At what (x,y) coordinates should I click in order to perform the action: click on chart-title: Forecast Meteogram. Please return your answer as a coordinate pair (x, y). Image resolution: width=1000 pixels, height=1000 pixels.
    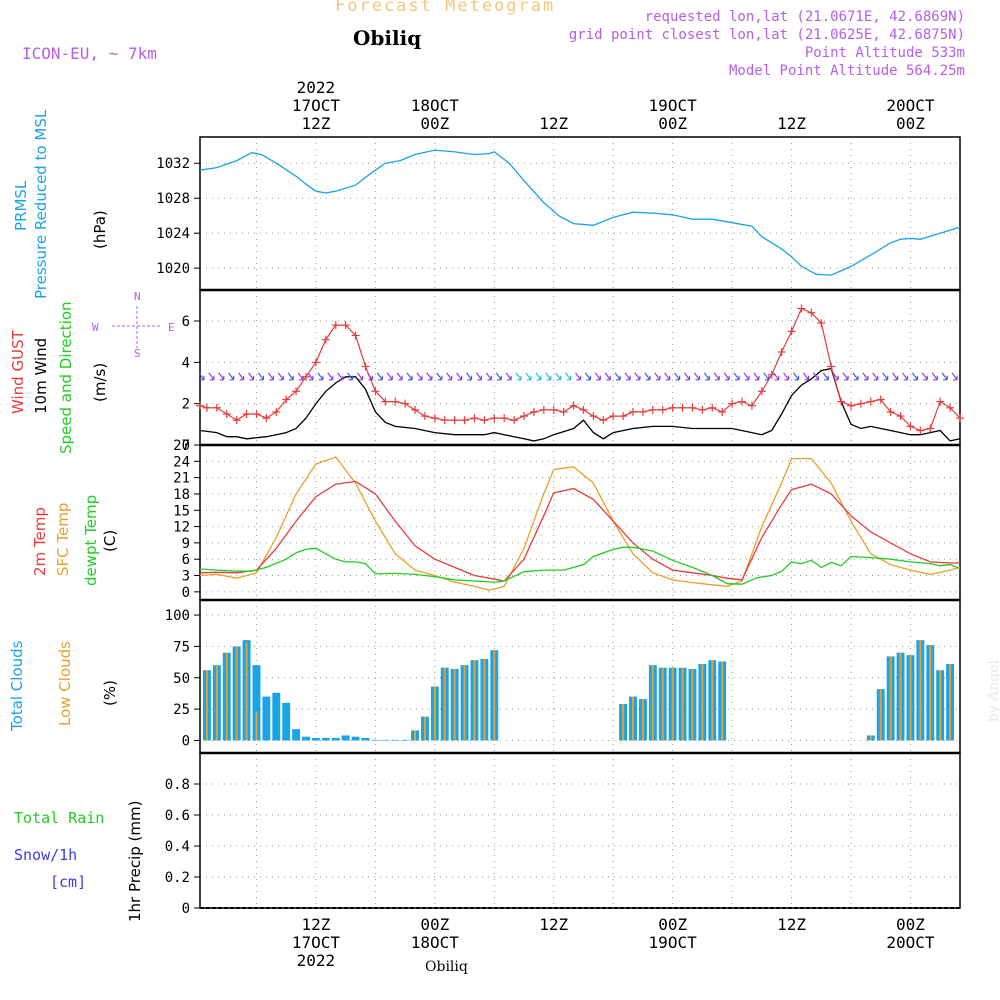
    Looking at the image, I should click on (445, 8).